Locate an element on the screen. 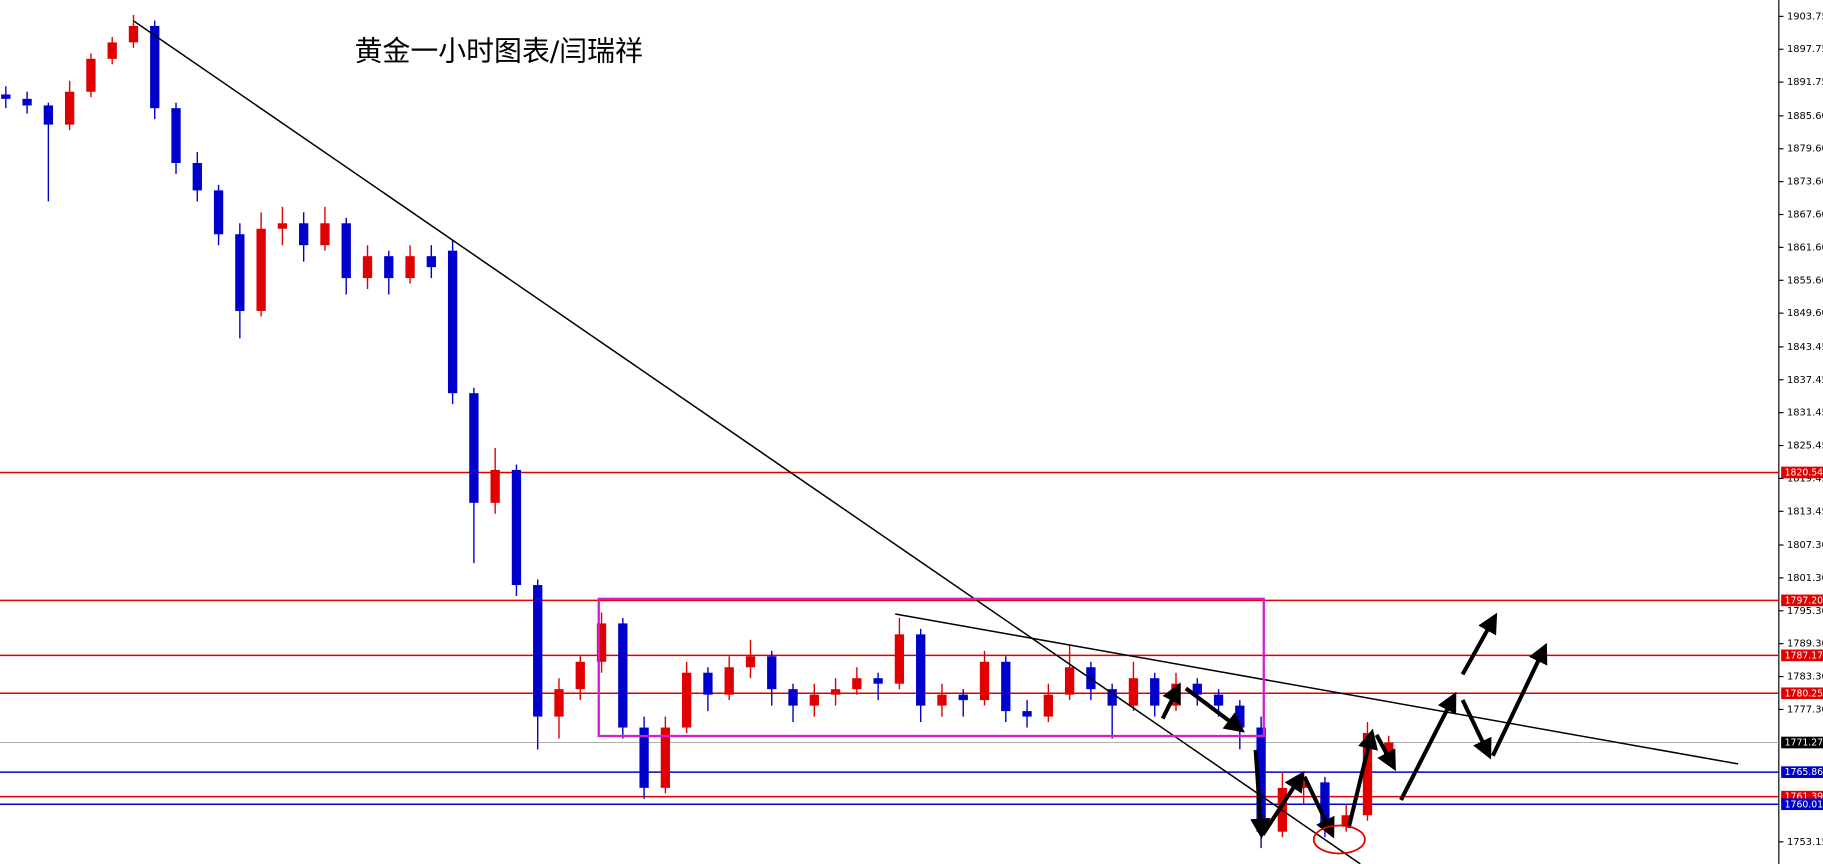  level-label: 1765.86 is located at coordinates (1804, 772).